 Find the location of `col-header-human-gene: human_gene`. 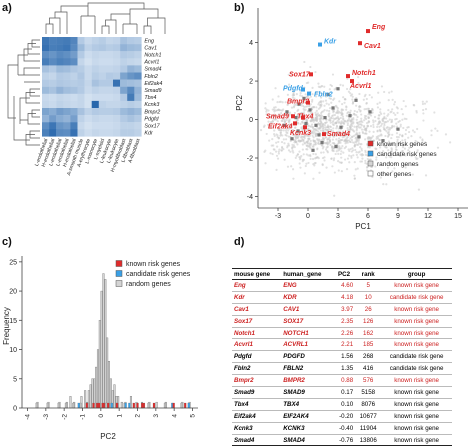

col-header-human-gene: human_gene is located at coordinates (307, 274).